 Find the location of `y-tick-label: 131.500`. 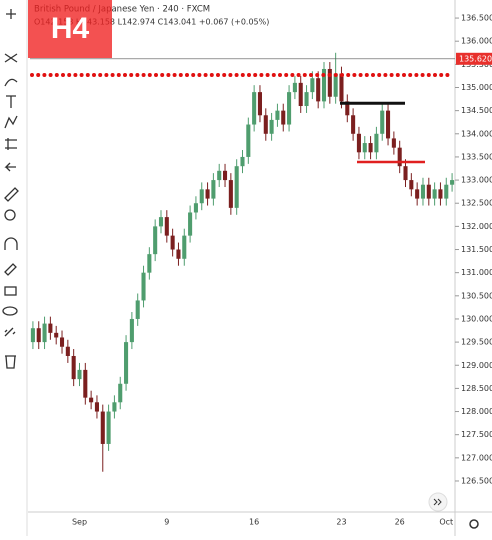

y-tick-label: 131.500 is located at coordinates (476, 249).